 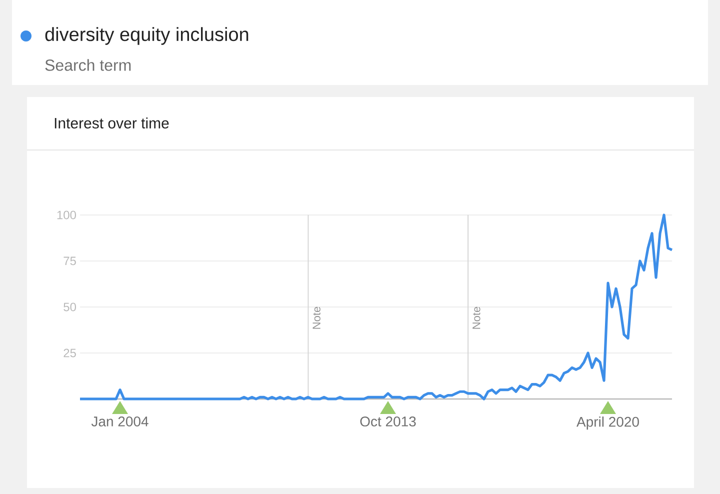 What do you see at coordinates (70, 307) in the screenshot?
I see `y-tick-label: 50` at bounding box center [70, 307].